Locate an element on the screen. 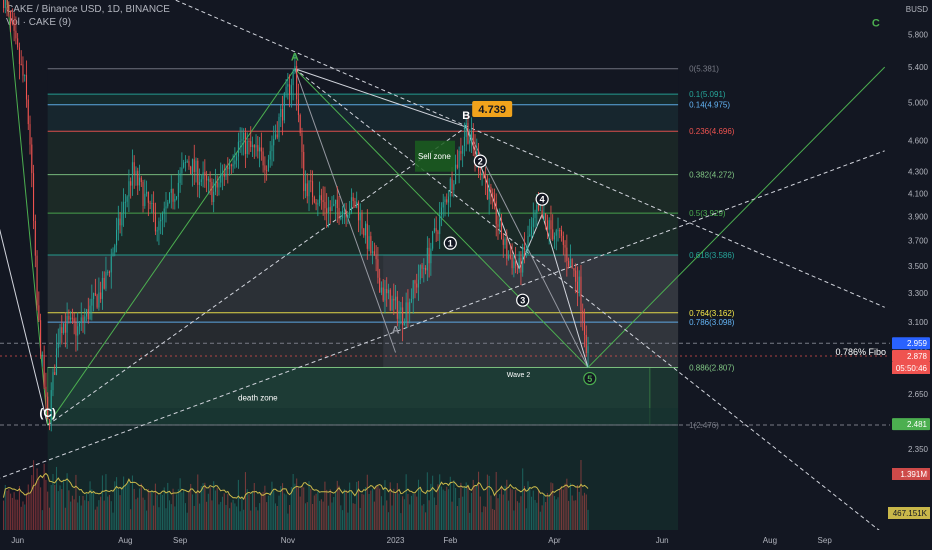 This screenshot has width=932, height=550. wave-circle is located at coordinates (542, 199).